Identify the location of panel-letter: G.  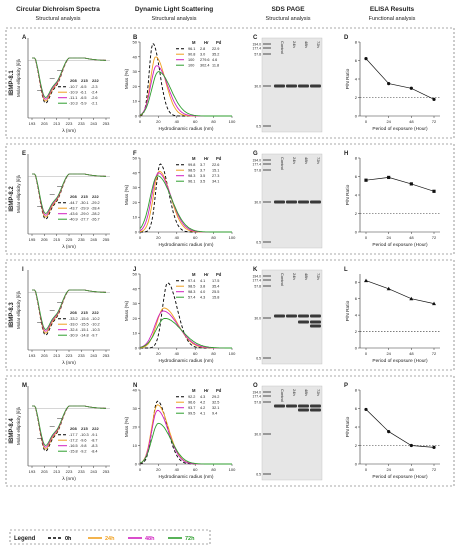
(255, 154).